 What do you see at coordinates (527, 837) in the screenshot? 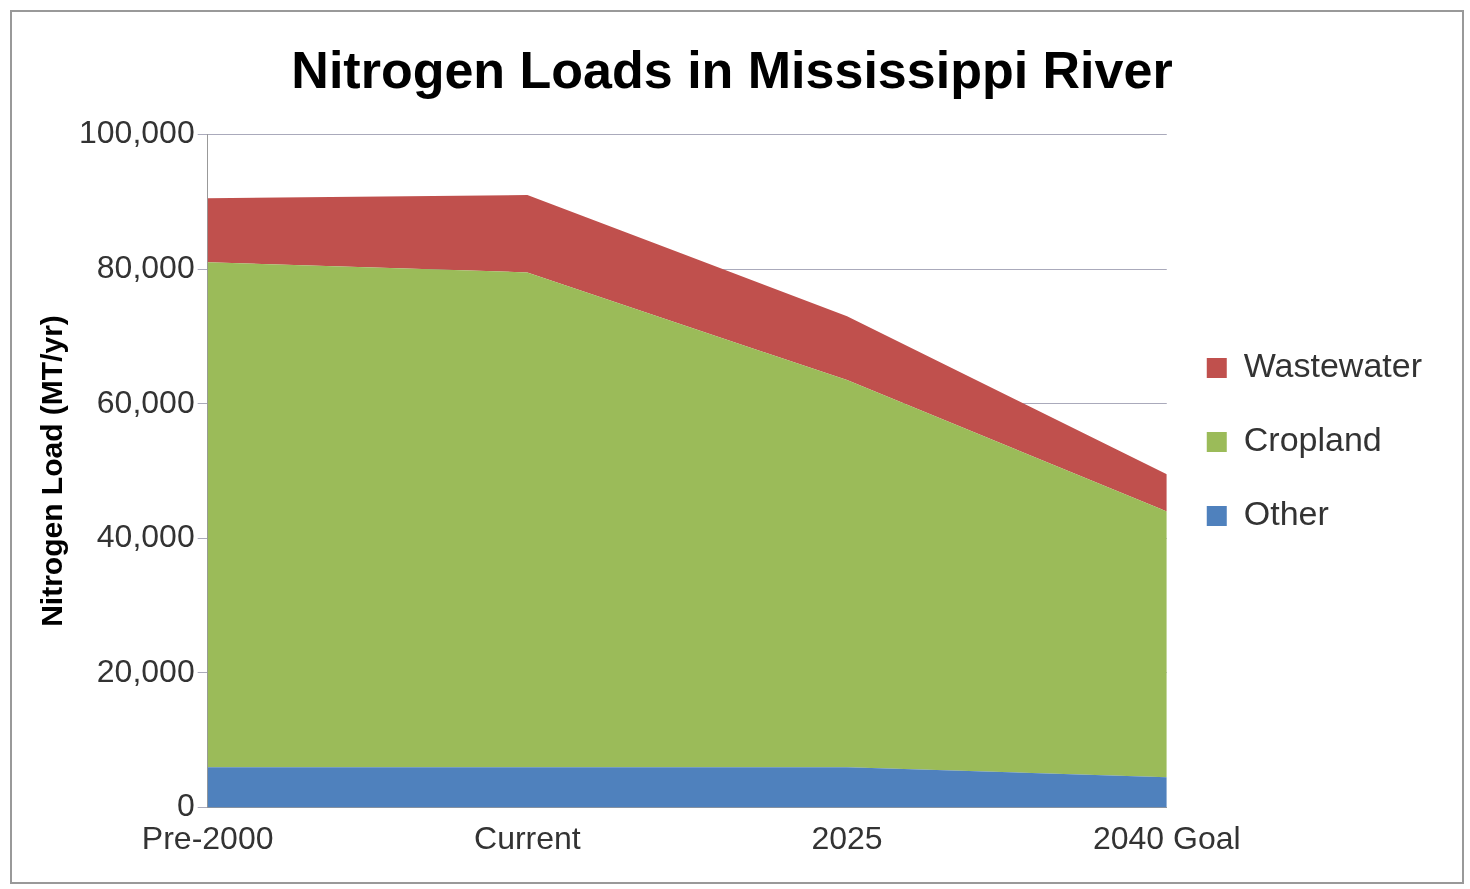
I see `x-tick-label: Current` at bounding box center [527, 837].